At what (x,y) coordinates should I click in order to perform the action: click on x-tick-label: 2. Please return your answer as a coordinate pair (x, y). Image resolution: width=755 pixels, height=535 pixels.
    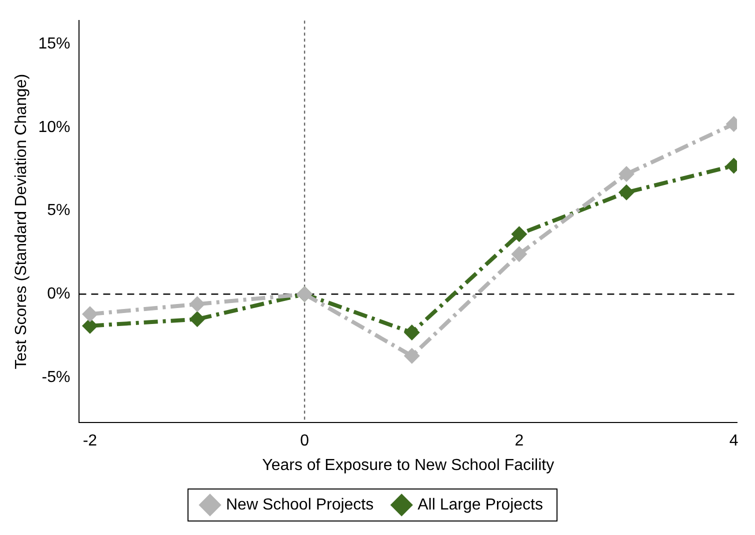
    Looking at the image, I should click on (519, 441).